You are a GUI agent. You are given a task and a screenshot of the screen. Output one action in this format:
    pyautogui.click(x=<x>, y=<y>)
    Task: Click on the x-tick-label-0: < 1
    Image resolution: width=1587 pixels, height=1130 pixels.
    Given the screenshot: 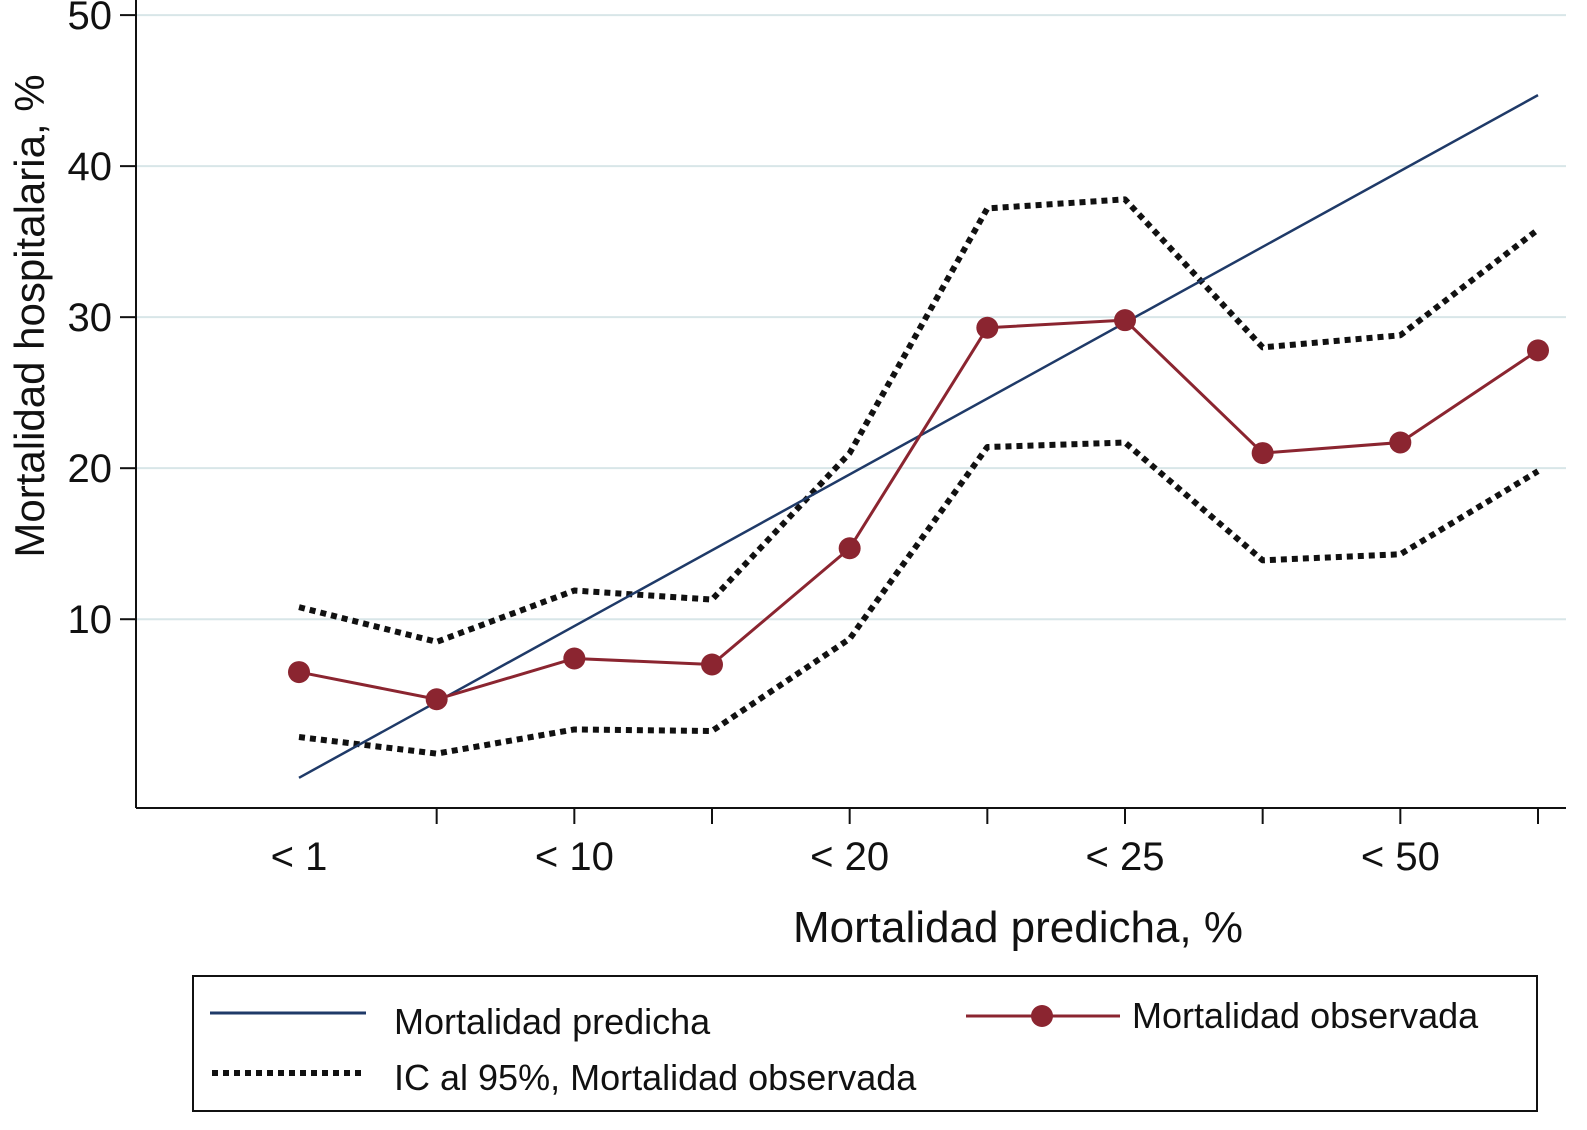 What is the action you would take?
    pyautogui.click(x=299, y=857)
    